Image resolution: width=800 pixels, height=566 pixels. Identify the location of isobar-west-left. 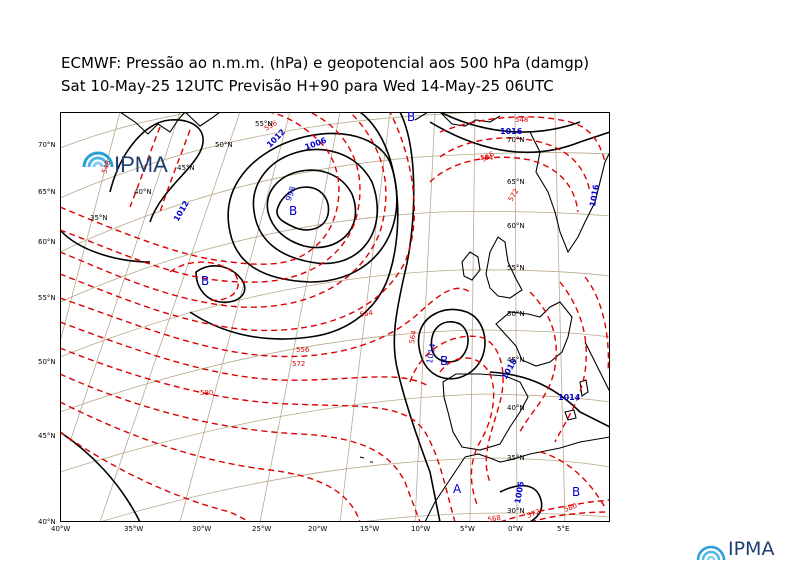
(105, 246).